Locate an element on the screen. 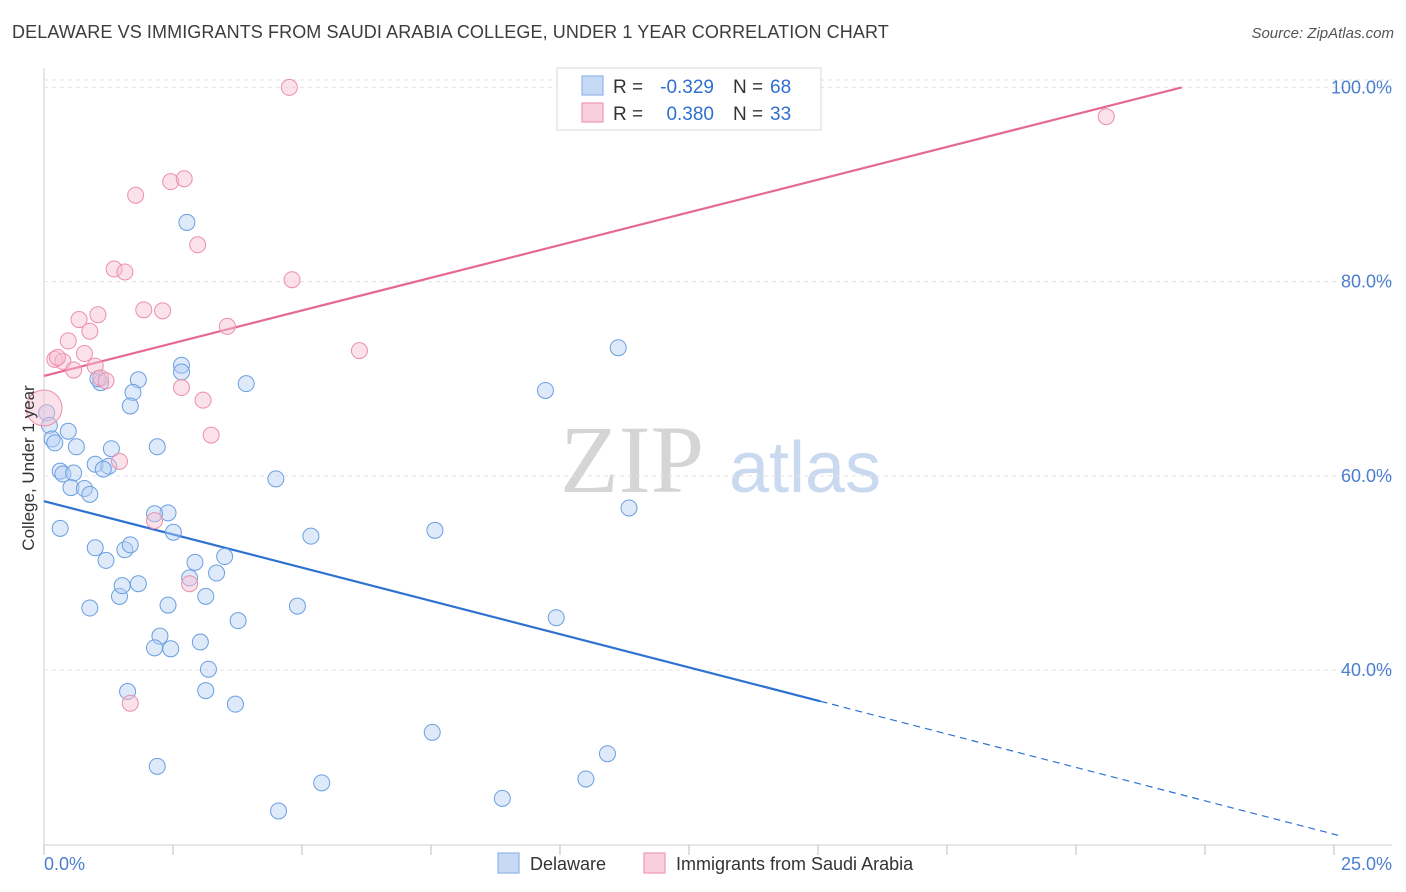  x-tick-label-min: 0.0% is located at coordinates (64, 864).